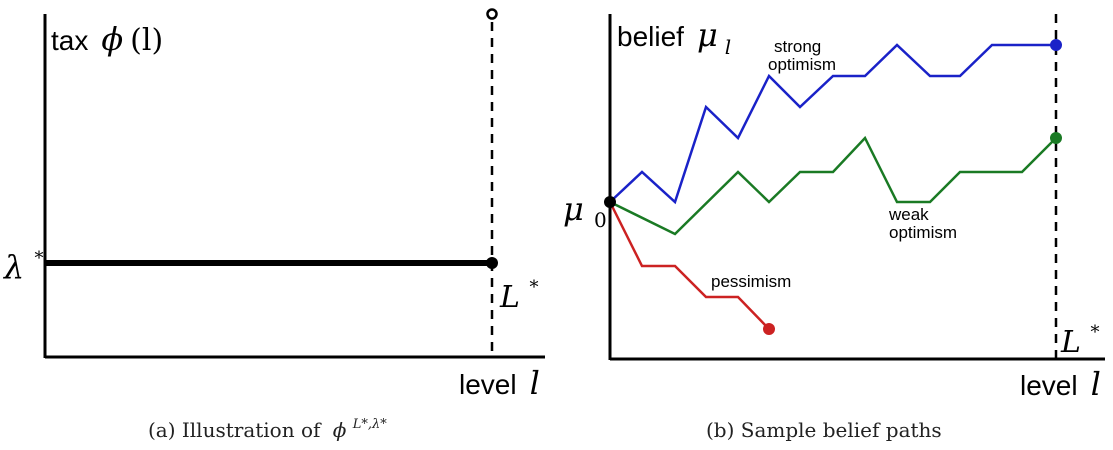 This screenshot has width=1113, height=450. I want to click on panel-b-x-label: level l, so click(1060, 384).